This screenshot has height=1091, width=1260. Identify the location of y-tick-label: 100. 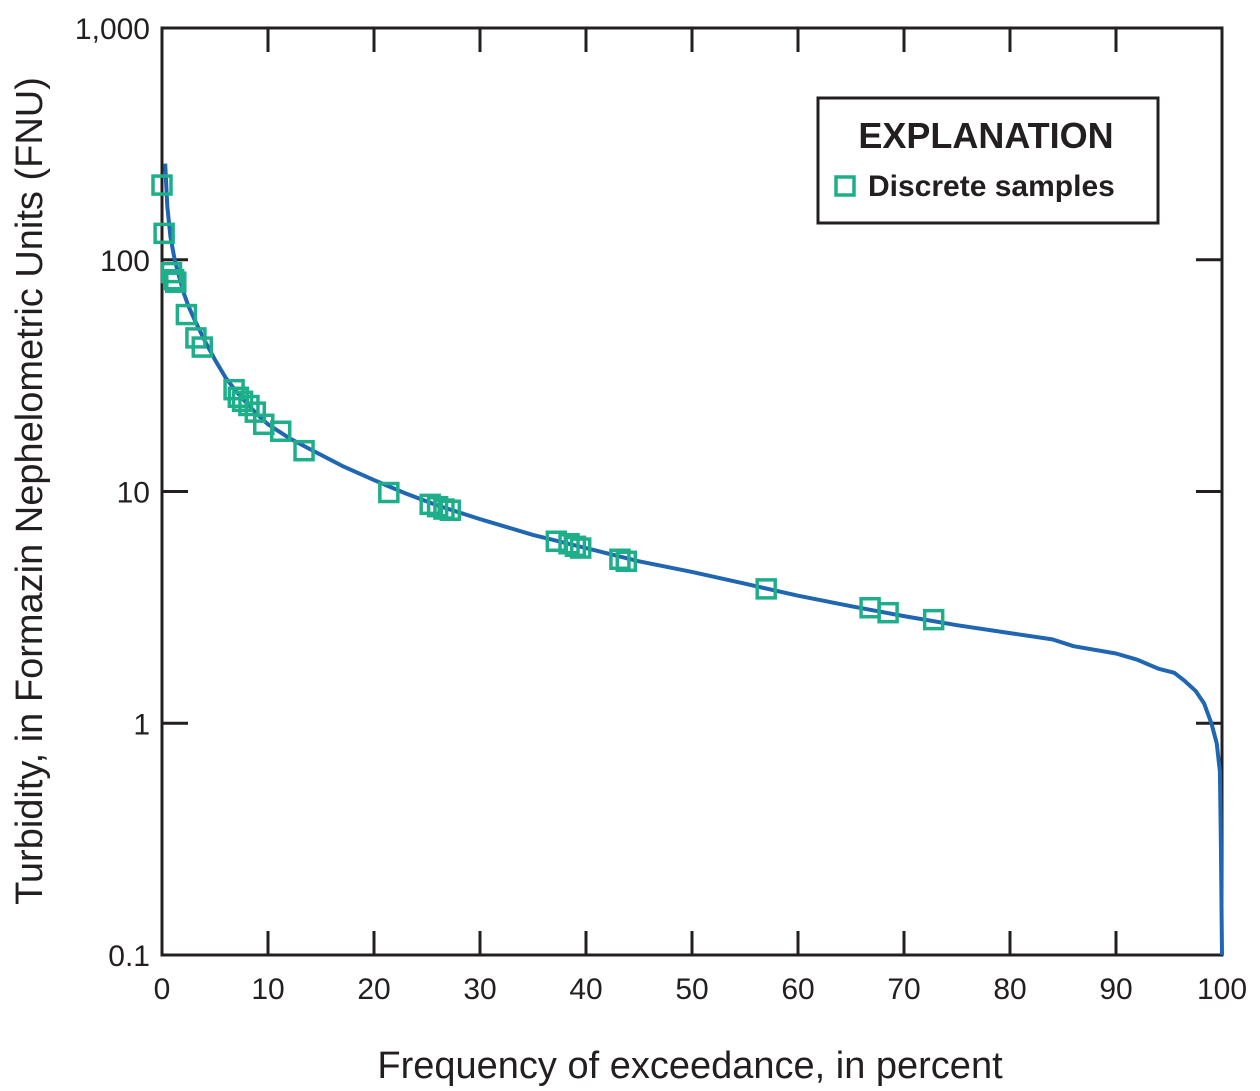
(125, 261).